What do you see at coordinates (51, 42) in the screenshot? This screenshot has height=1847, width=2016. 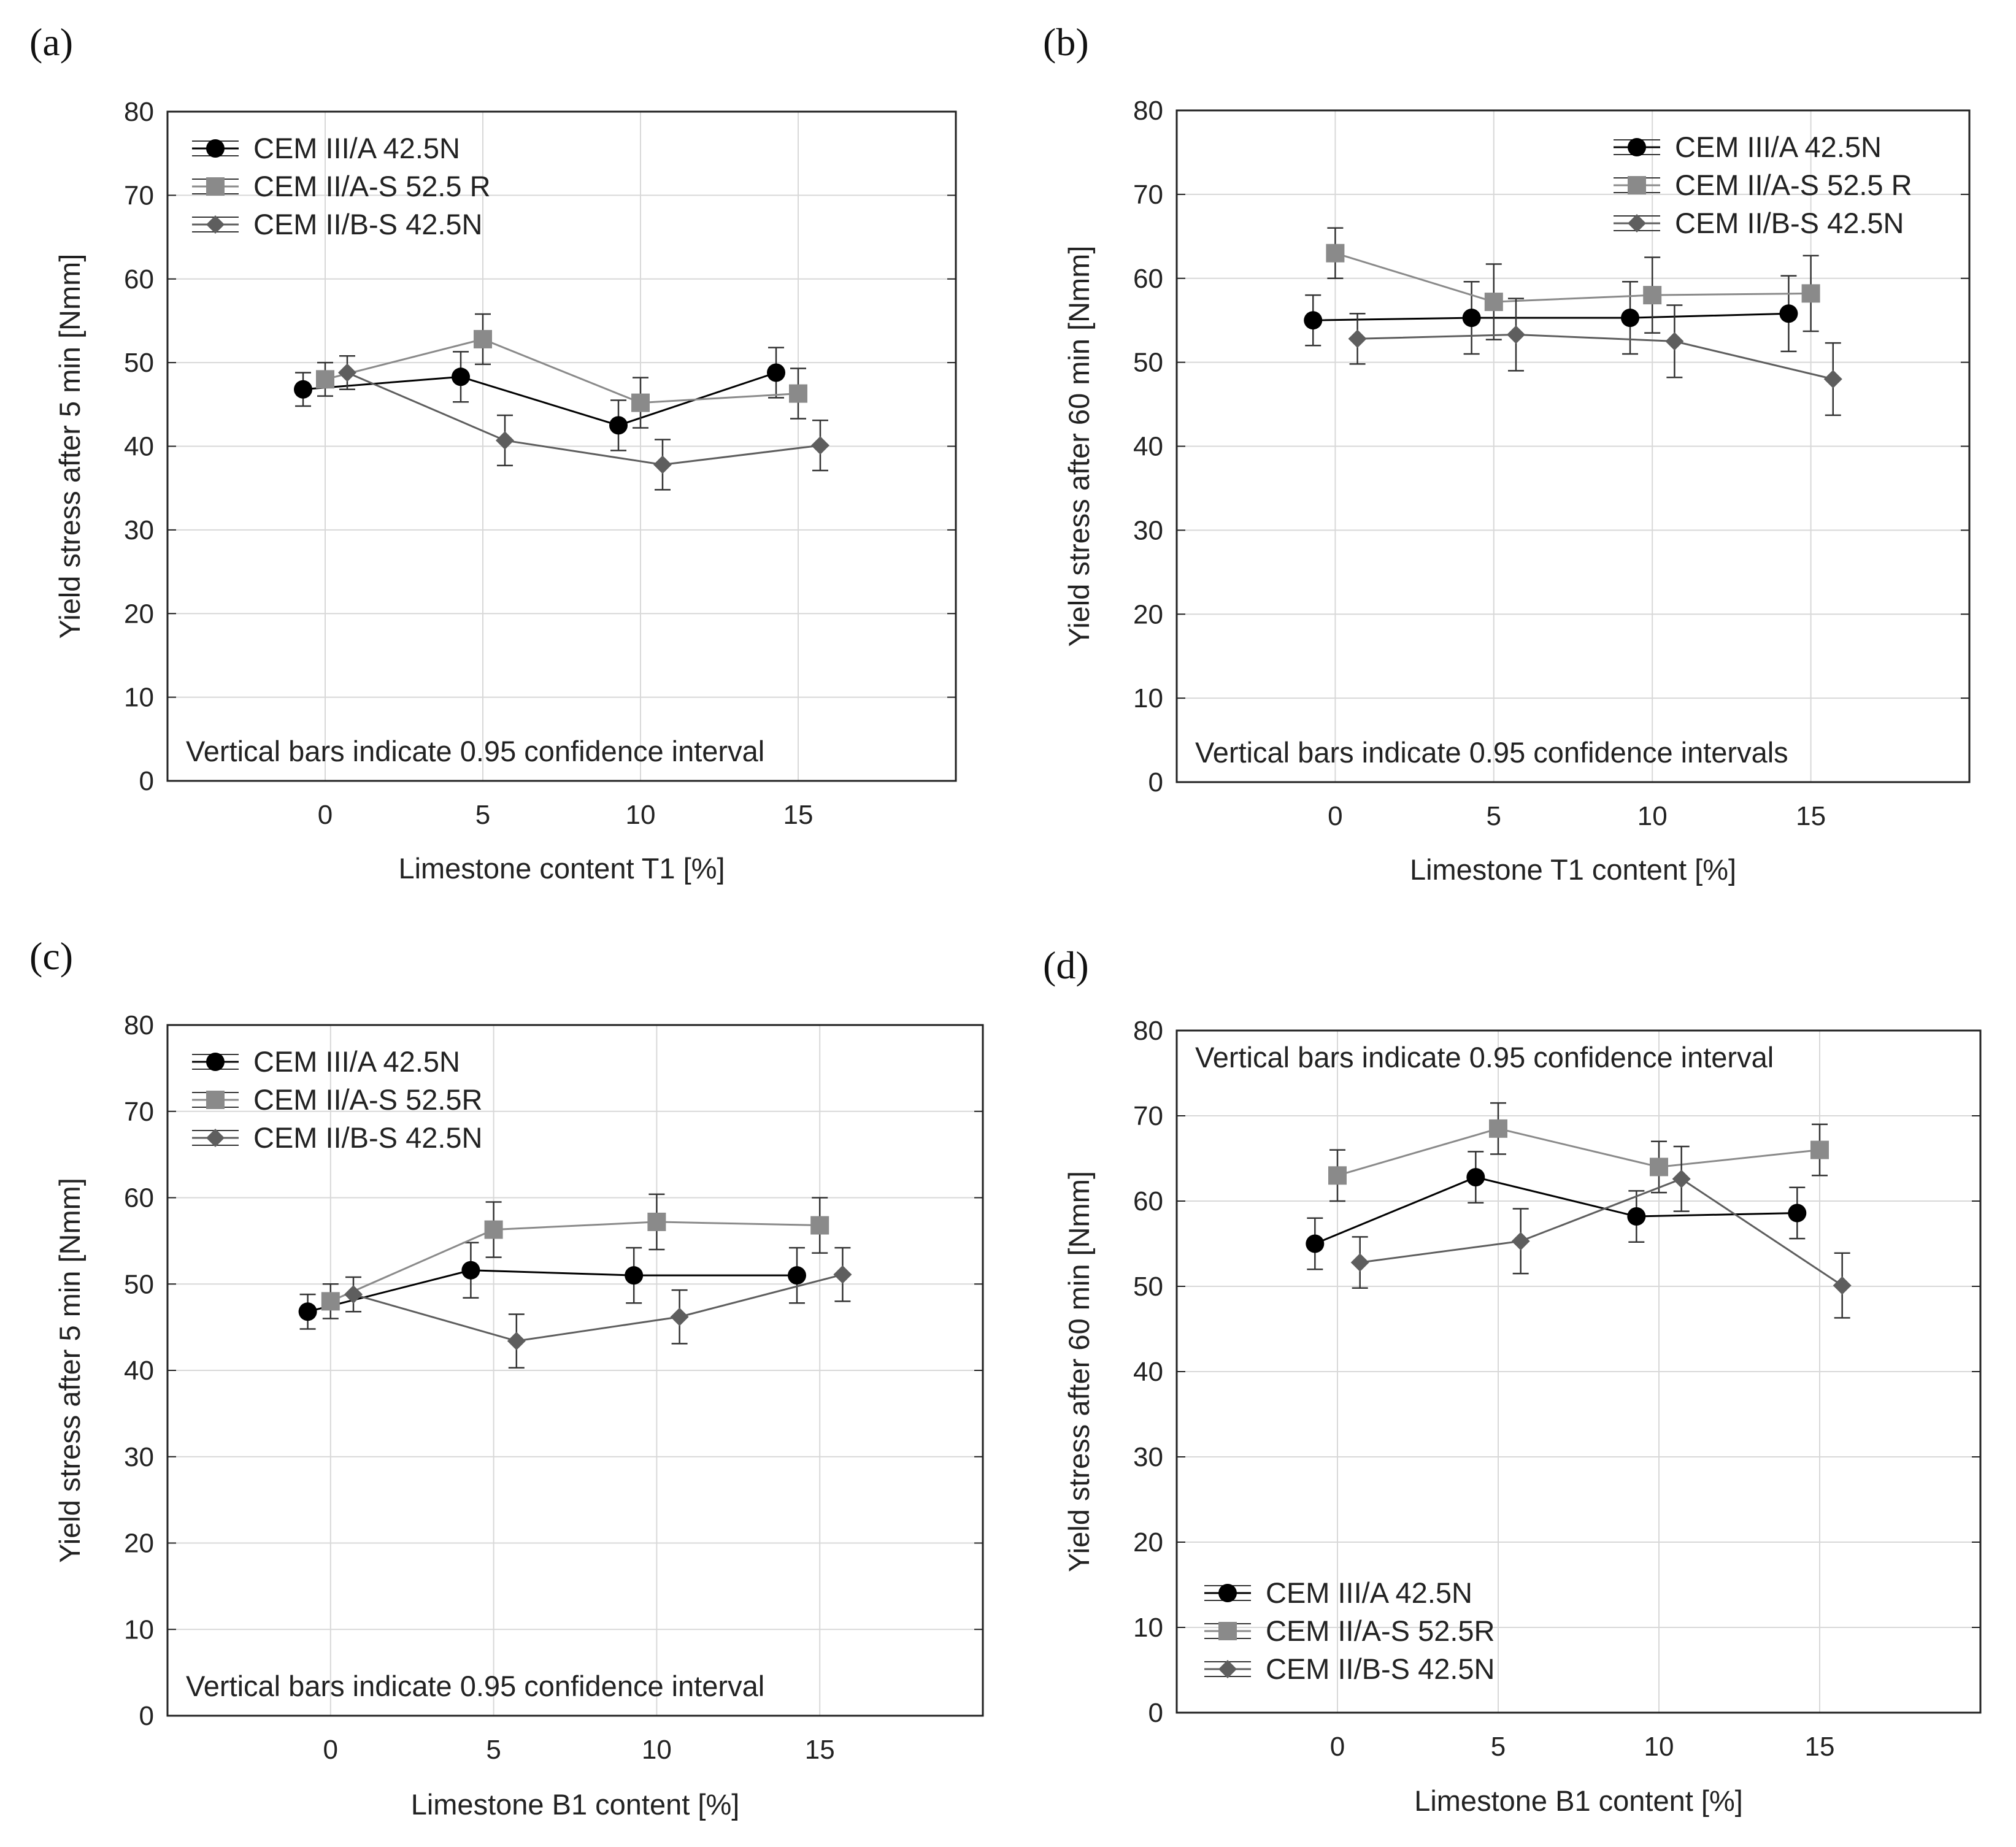 I see `panel-letter: (a)` at bounding box center [51, 42].